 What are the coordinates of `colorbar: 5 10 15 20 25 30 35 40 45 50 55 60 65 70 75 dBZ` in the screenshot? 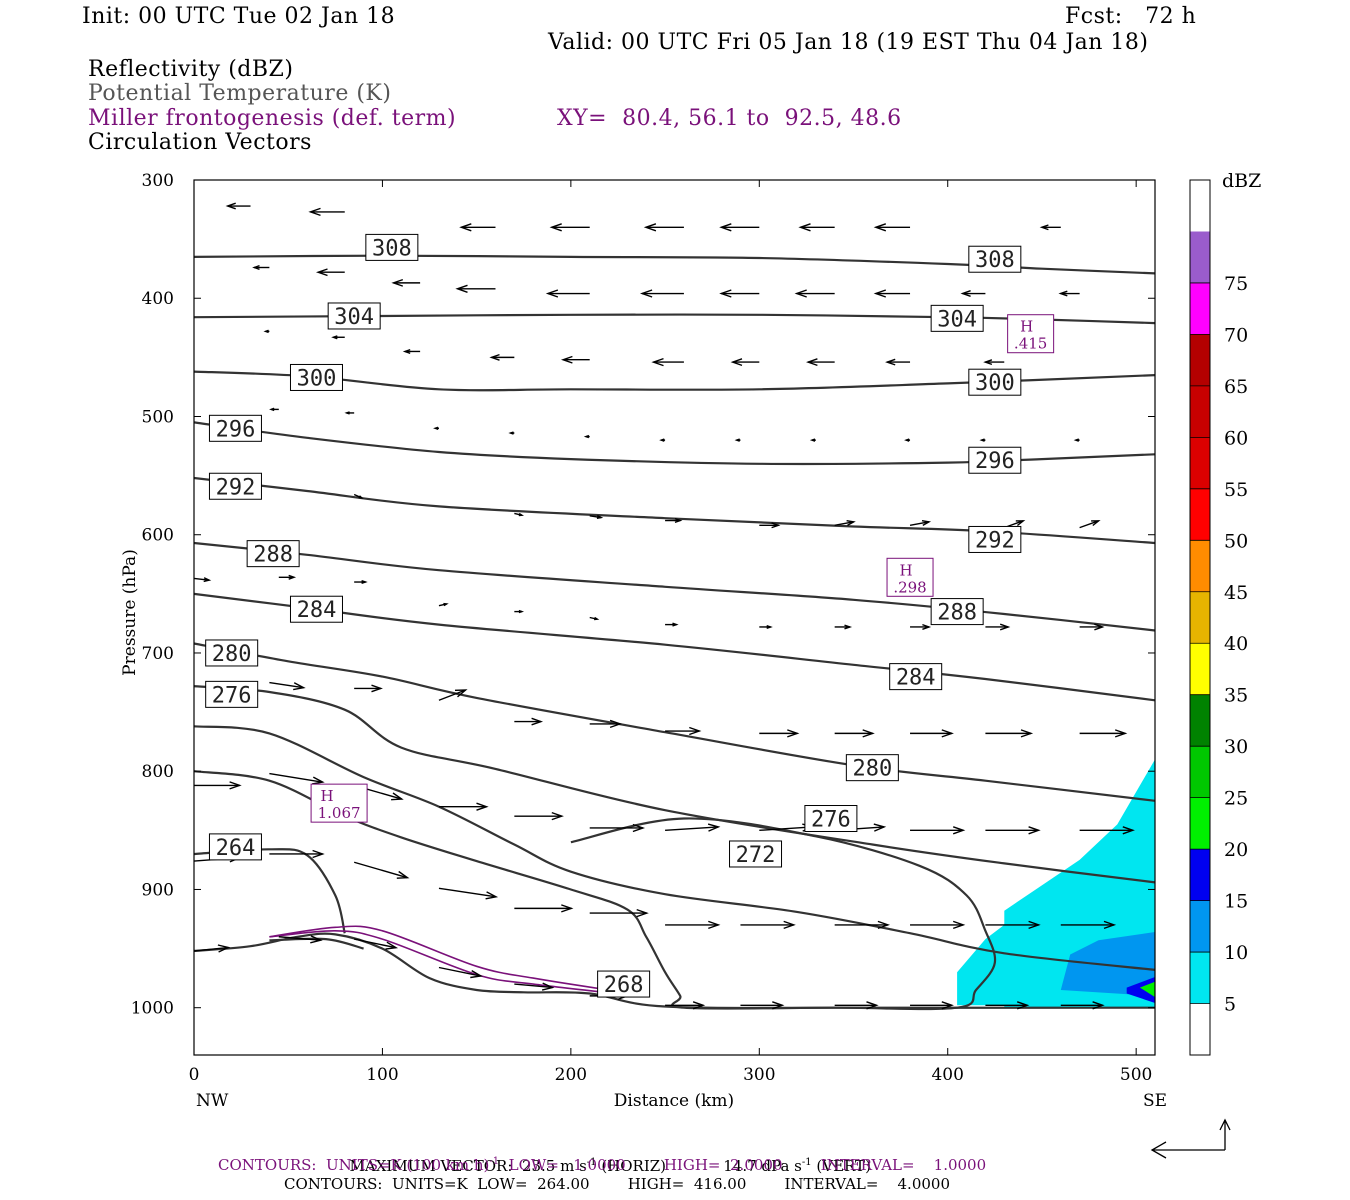 It's located at (1225, 613).